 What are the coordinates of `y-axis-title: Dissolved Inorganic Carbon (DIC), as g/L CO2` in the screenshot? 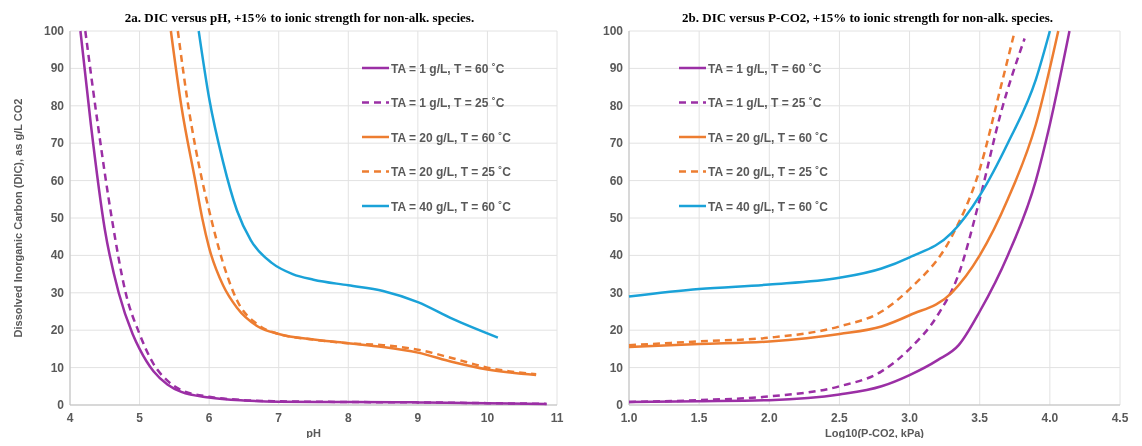 It's located at (18, 218).